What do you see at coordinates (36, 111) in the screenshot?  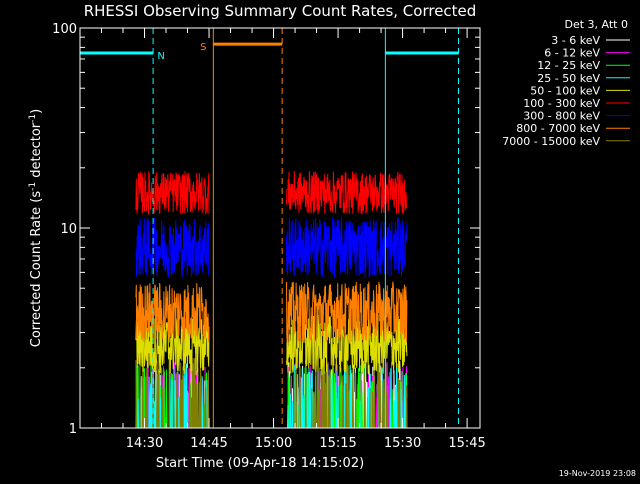 I see `y-axis-label-end: )` at bounding box center [36, 111].